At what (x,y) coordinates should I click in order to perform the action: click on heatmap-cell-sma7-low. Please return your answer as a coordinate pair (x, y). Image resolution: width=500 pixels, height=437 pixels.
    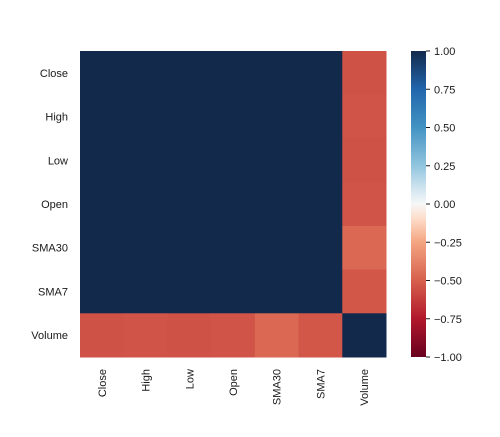
    Looking at the image, I should click on (189, 291).